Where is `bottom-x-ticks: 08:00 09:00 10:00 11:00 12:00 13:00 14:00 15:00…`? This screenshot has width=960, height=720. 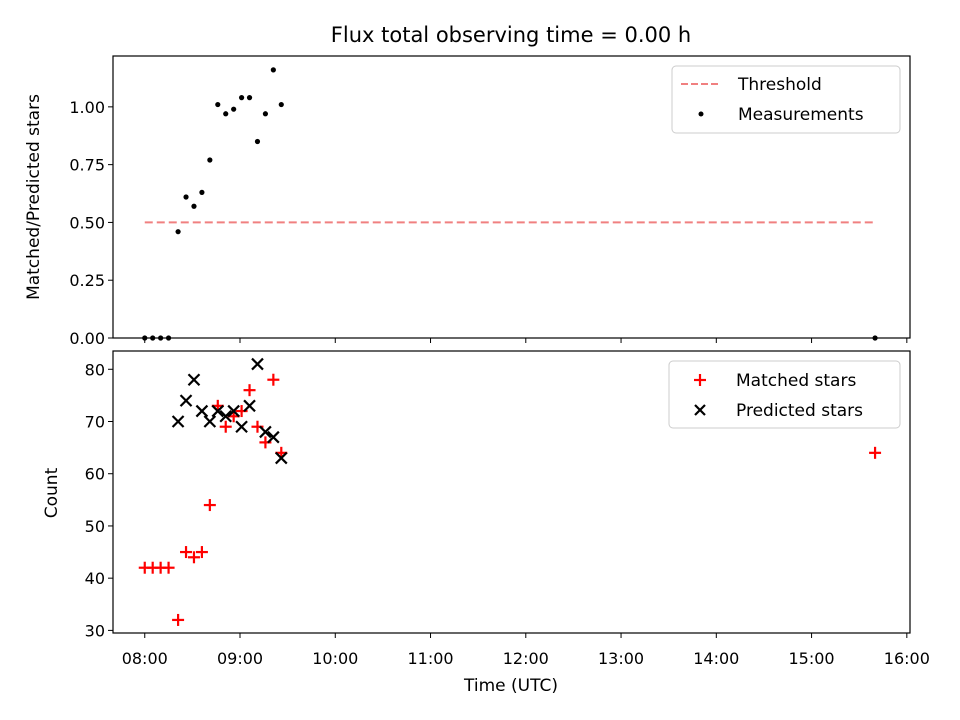
bottom-x-ticks: 08:00 09:00 10:00 11:00 12:00 13:00 14:00 15:00… is located at coordinates (526, 650).